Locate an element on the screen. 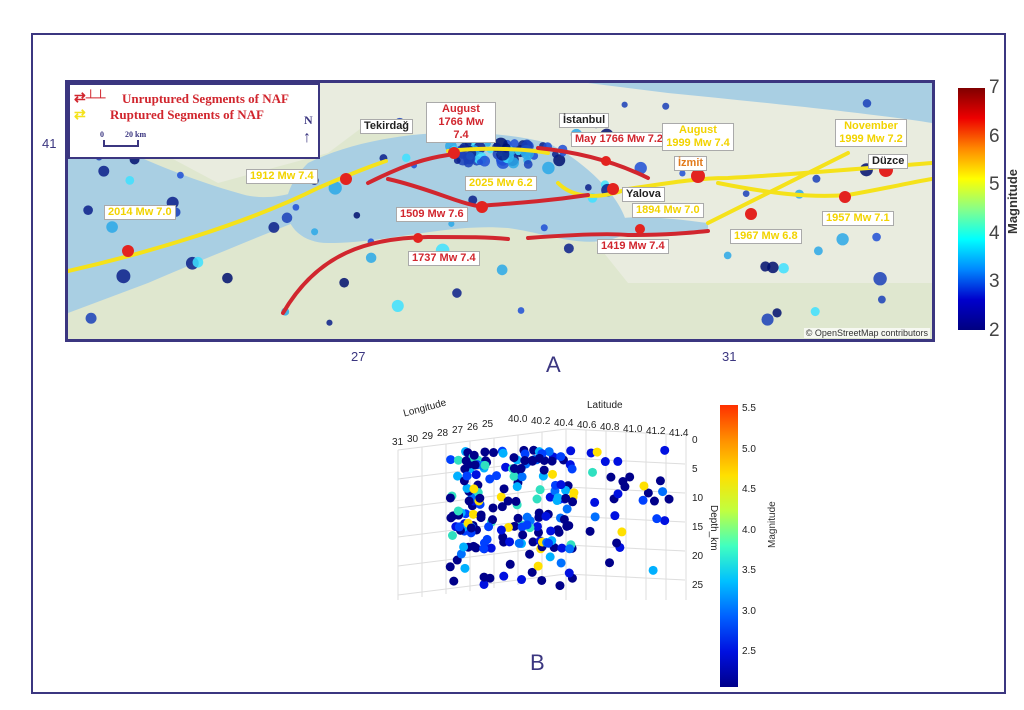 Image resolution: width=1024 pixels, height=710 pixels. depth-tick: 20 is located at coordinates (698, 556).